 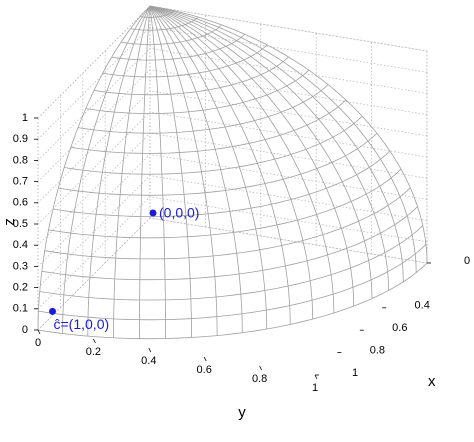 What do you see at coordinates (315, 388) in the screenshot?
I see `y-tick-label: 1` at bounding box center [315, 388].